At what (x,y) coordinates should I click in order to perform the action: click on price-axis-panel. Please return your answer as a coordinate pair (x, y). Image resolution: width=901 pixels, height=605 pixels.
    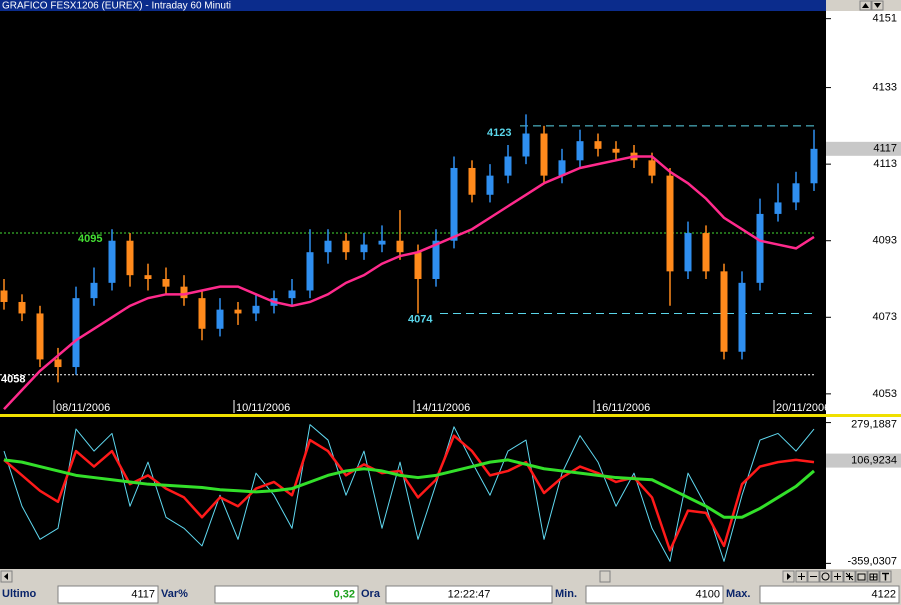
    Looking at the image, I should click on (863, 212).